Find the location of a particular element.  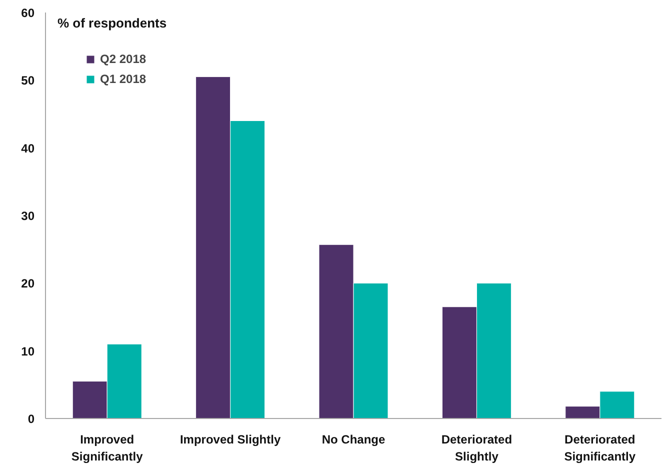

y-tick-label: 0 is located at coordinates (31, 419).